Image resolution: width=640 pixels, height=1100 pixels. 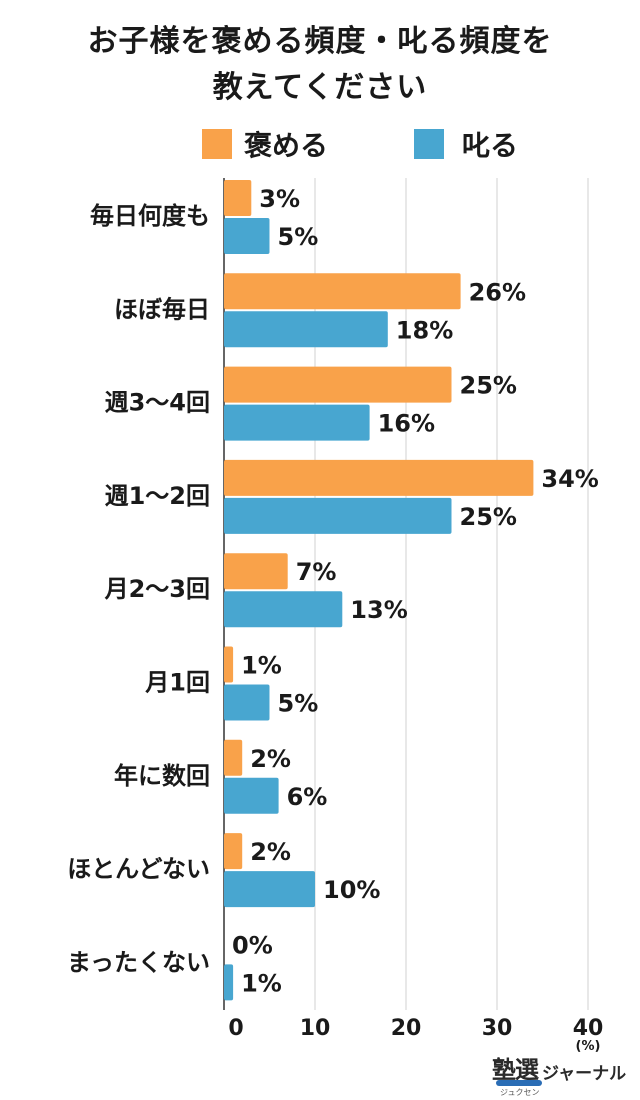 What do you see at coordinates (520, 1092) in the screenshot?
I see `brand-logo-ruby: ジュクセン` at bounding box center [520, 1092].